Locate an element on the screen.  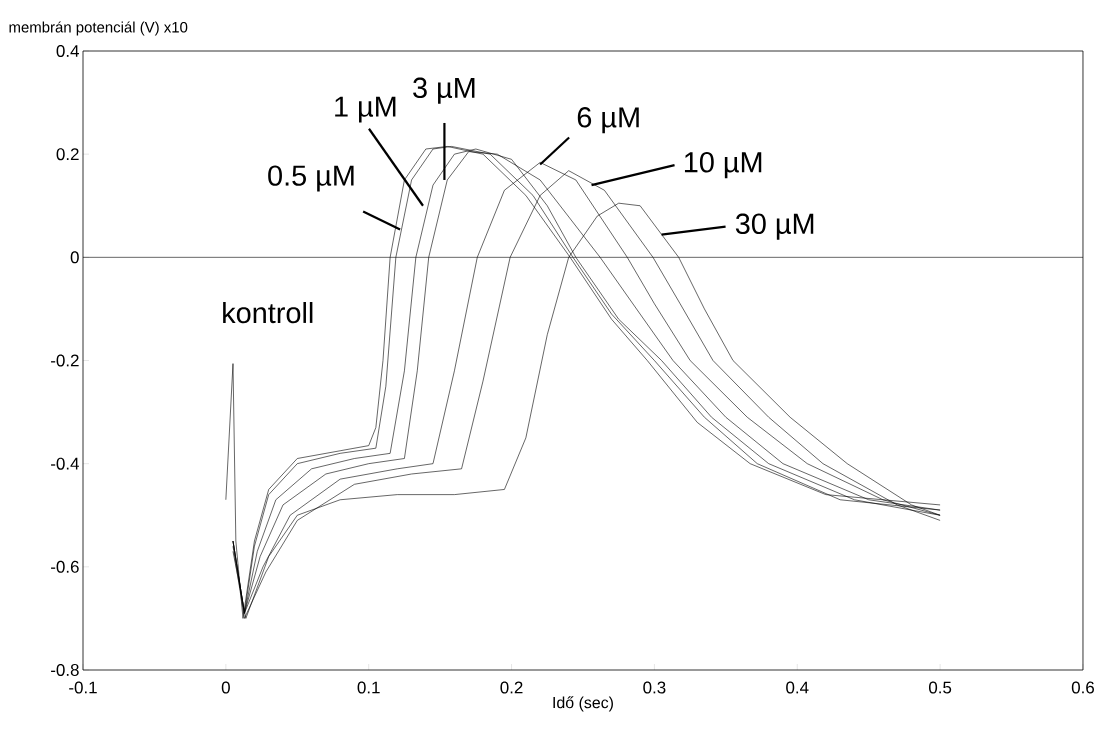
annotation: 30 µM is located at coordinates (774, 226).